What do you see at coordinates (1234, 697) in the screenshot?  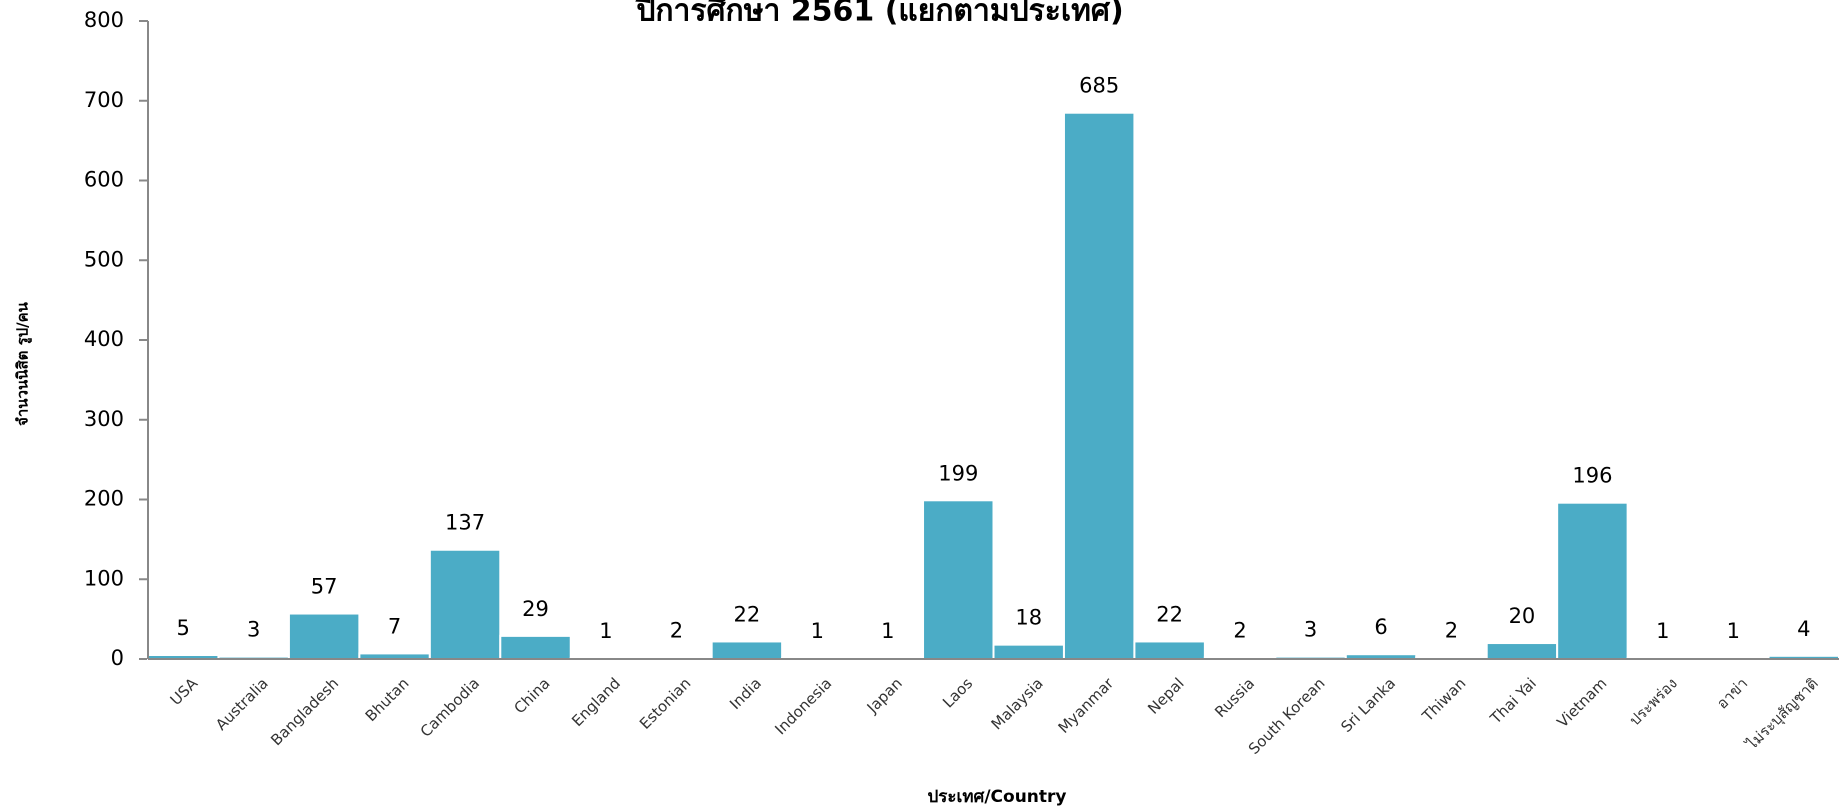 I see `x-tick-label: Russia` at bounding box center [1234, 697].